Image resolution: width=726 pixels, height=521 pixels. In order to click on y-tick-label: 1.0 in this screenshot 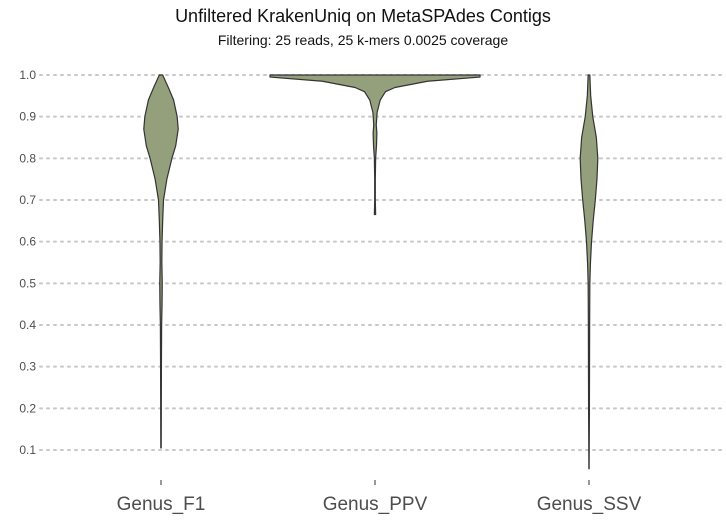, I will do `click(27, 75)`.